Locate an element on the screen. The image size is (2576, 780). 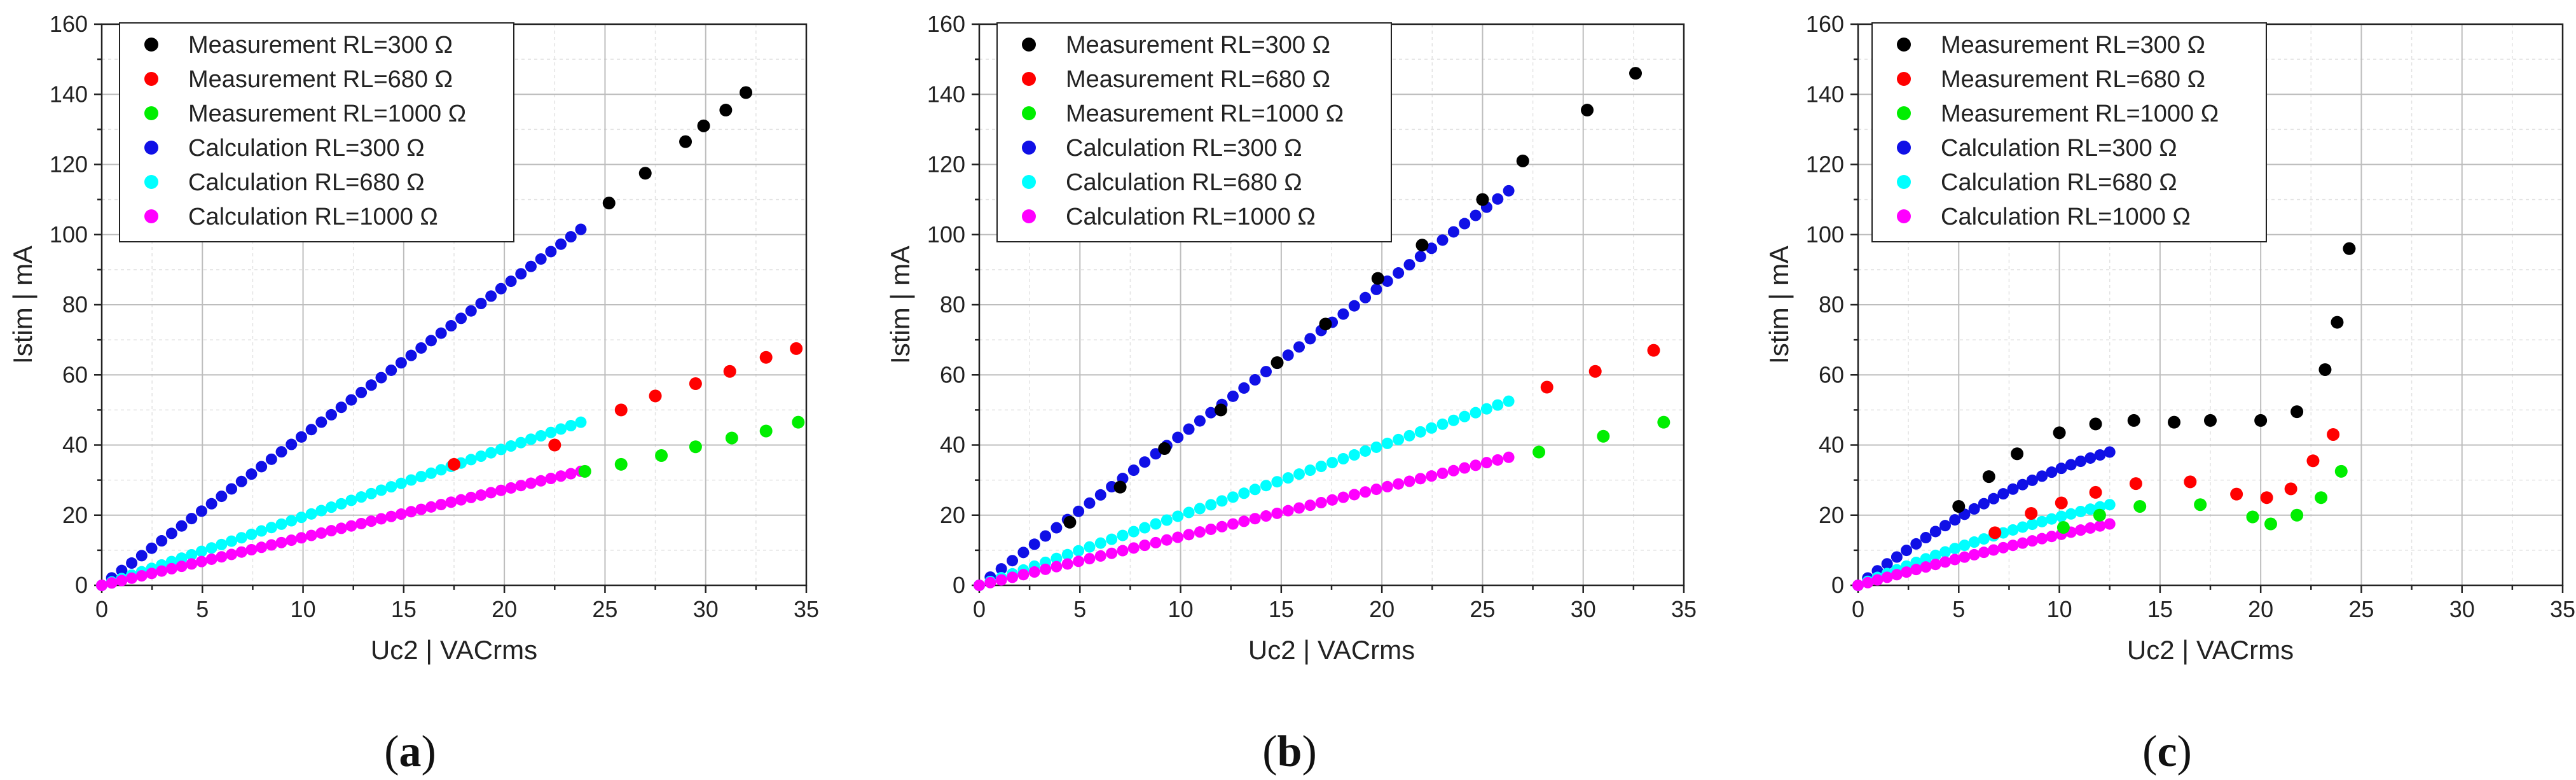
y-tick-label: 160 is located at coordinates (1825, 24).